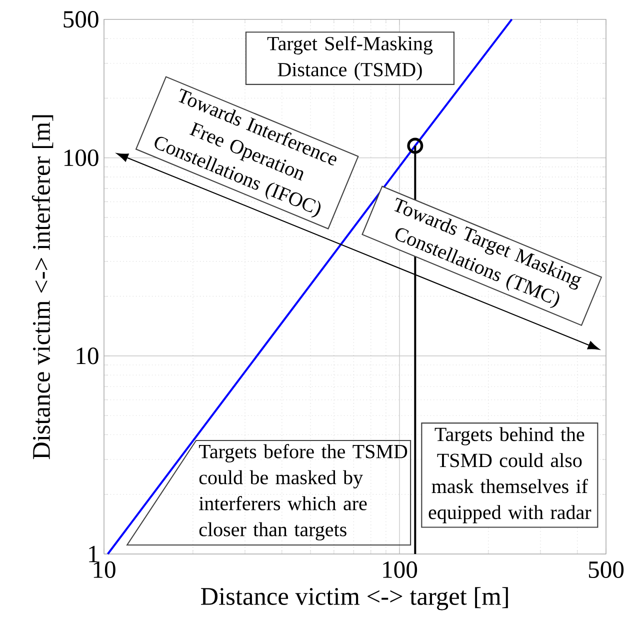  What do you see at coordinates (400, 569) in the screenshot?
I see `x-tick-label: 100` at bounding box center [400, 569].